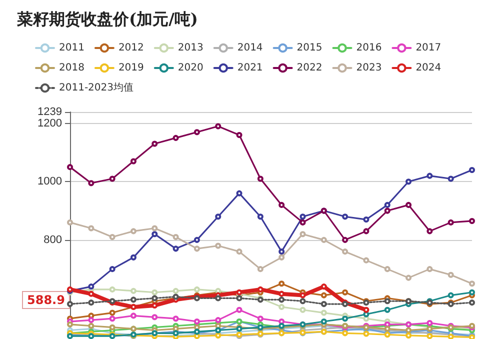  Describe the element at coordinates (46, 300) in the screenshot. I see `text: 588.9` at that location.